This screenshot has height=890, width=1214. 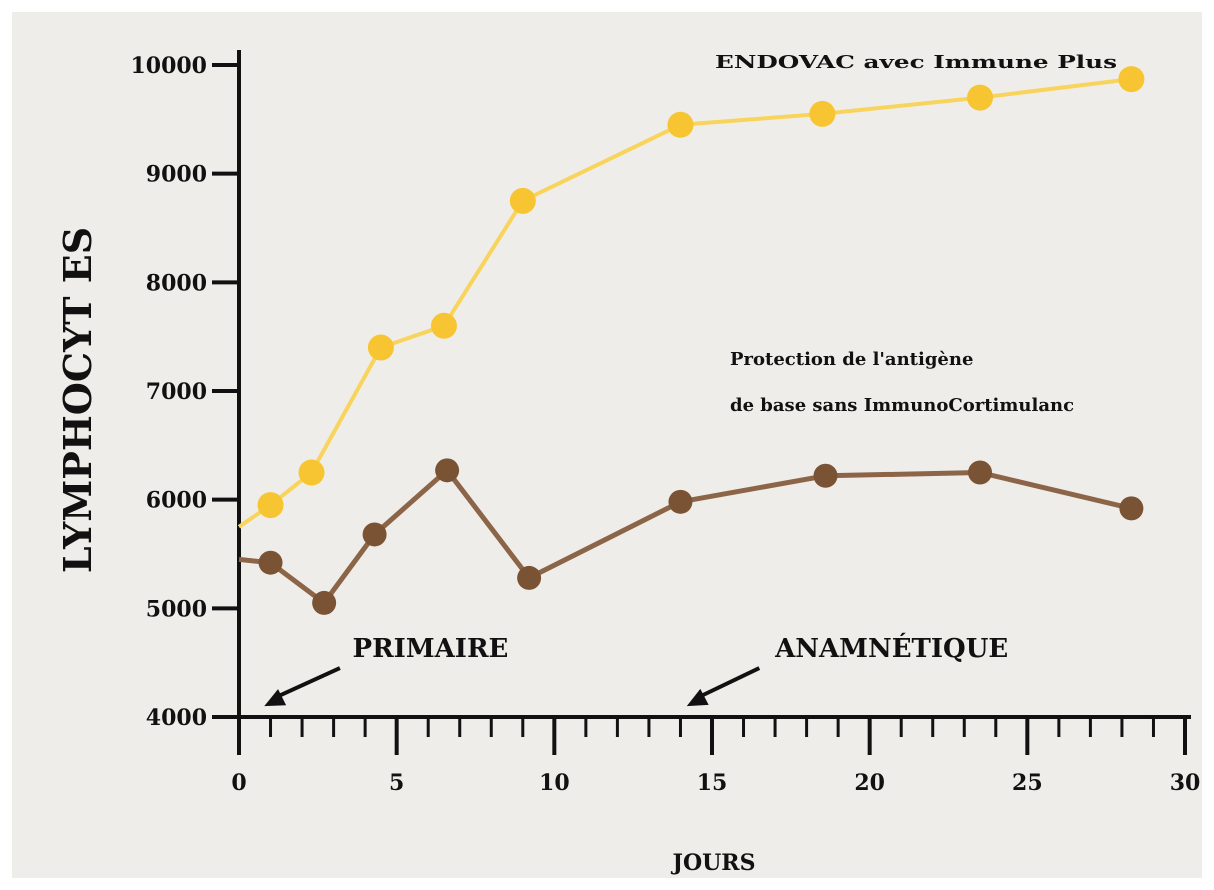 I want to click on x-tick-label: 20, so click(x=869, y=783).